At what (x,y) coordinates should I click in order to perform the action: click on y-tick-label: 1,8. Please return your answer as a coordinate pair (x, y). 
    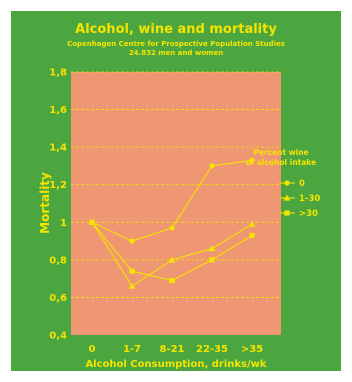
    Looking at the image, I should click on (58, 73).